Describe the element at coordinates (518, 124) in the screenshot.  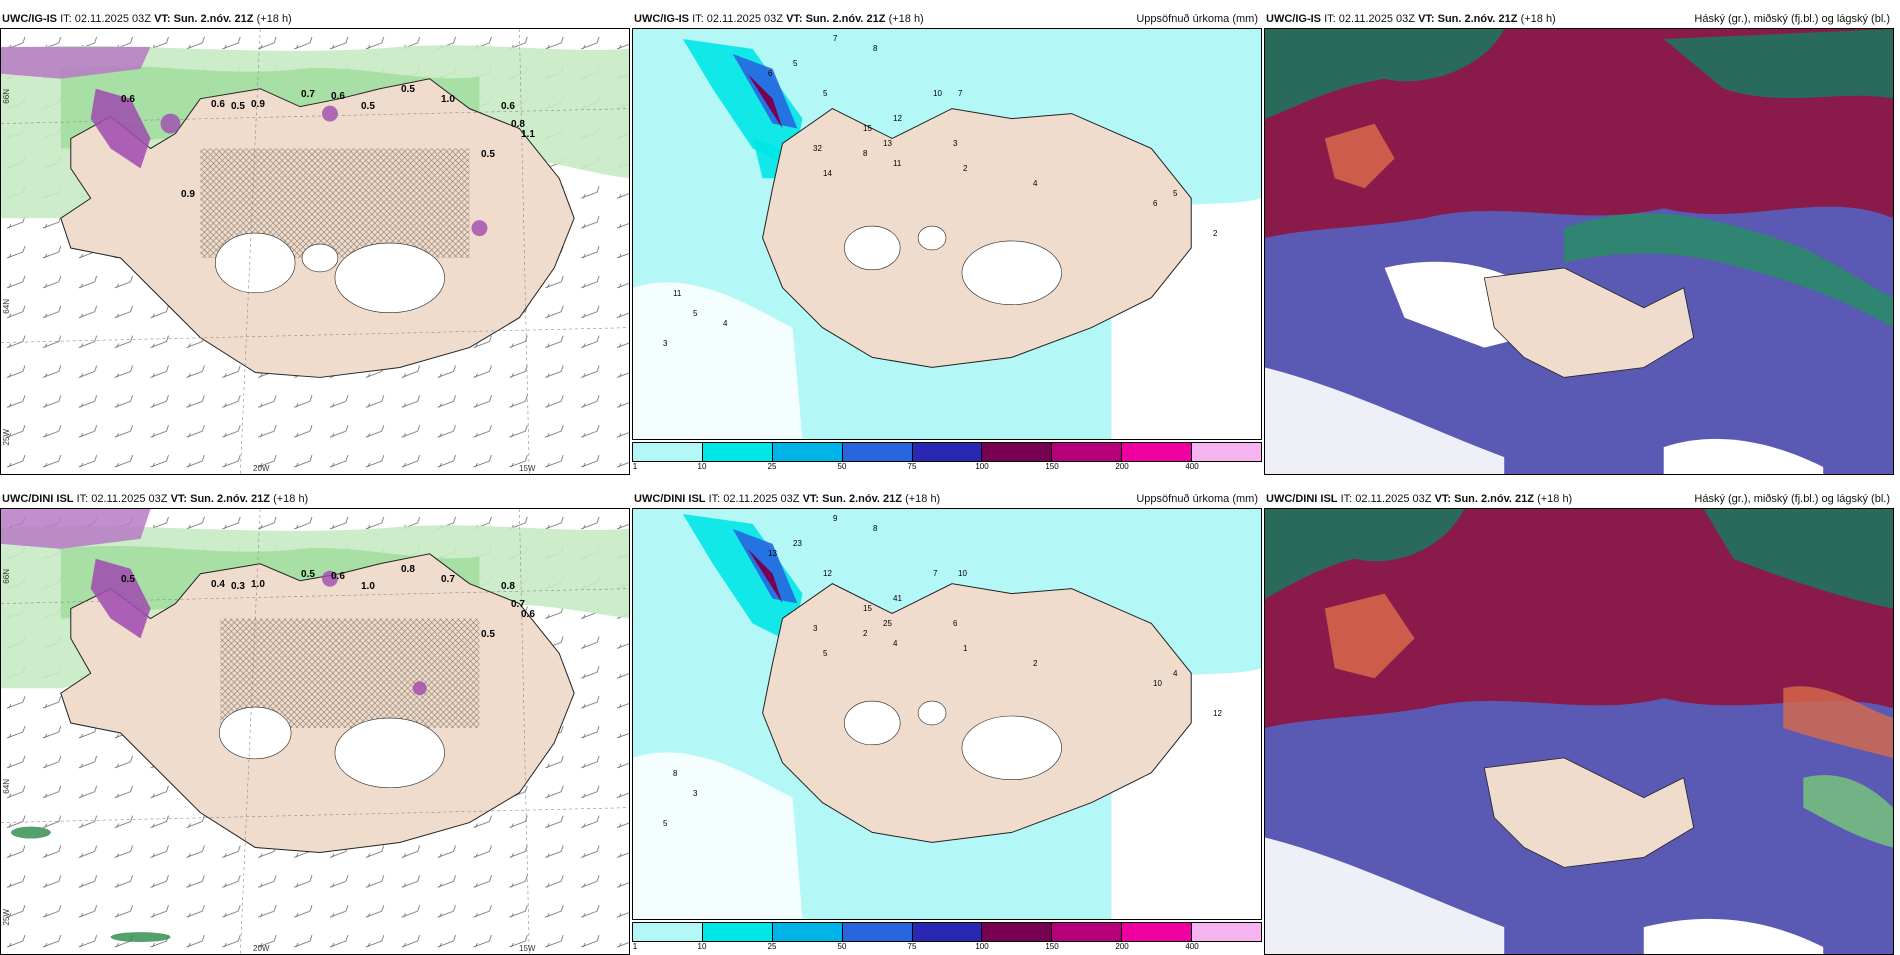
I see `wind-value-label: 0.8` at that location.